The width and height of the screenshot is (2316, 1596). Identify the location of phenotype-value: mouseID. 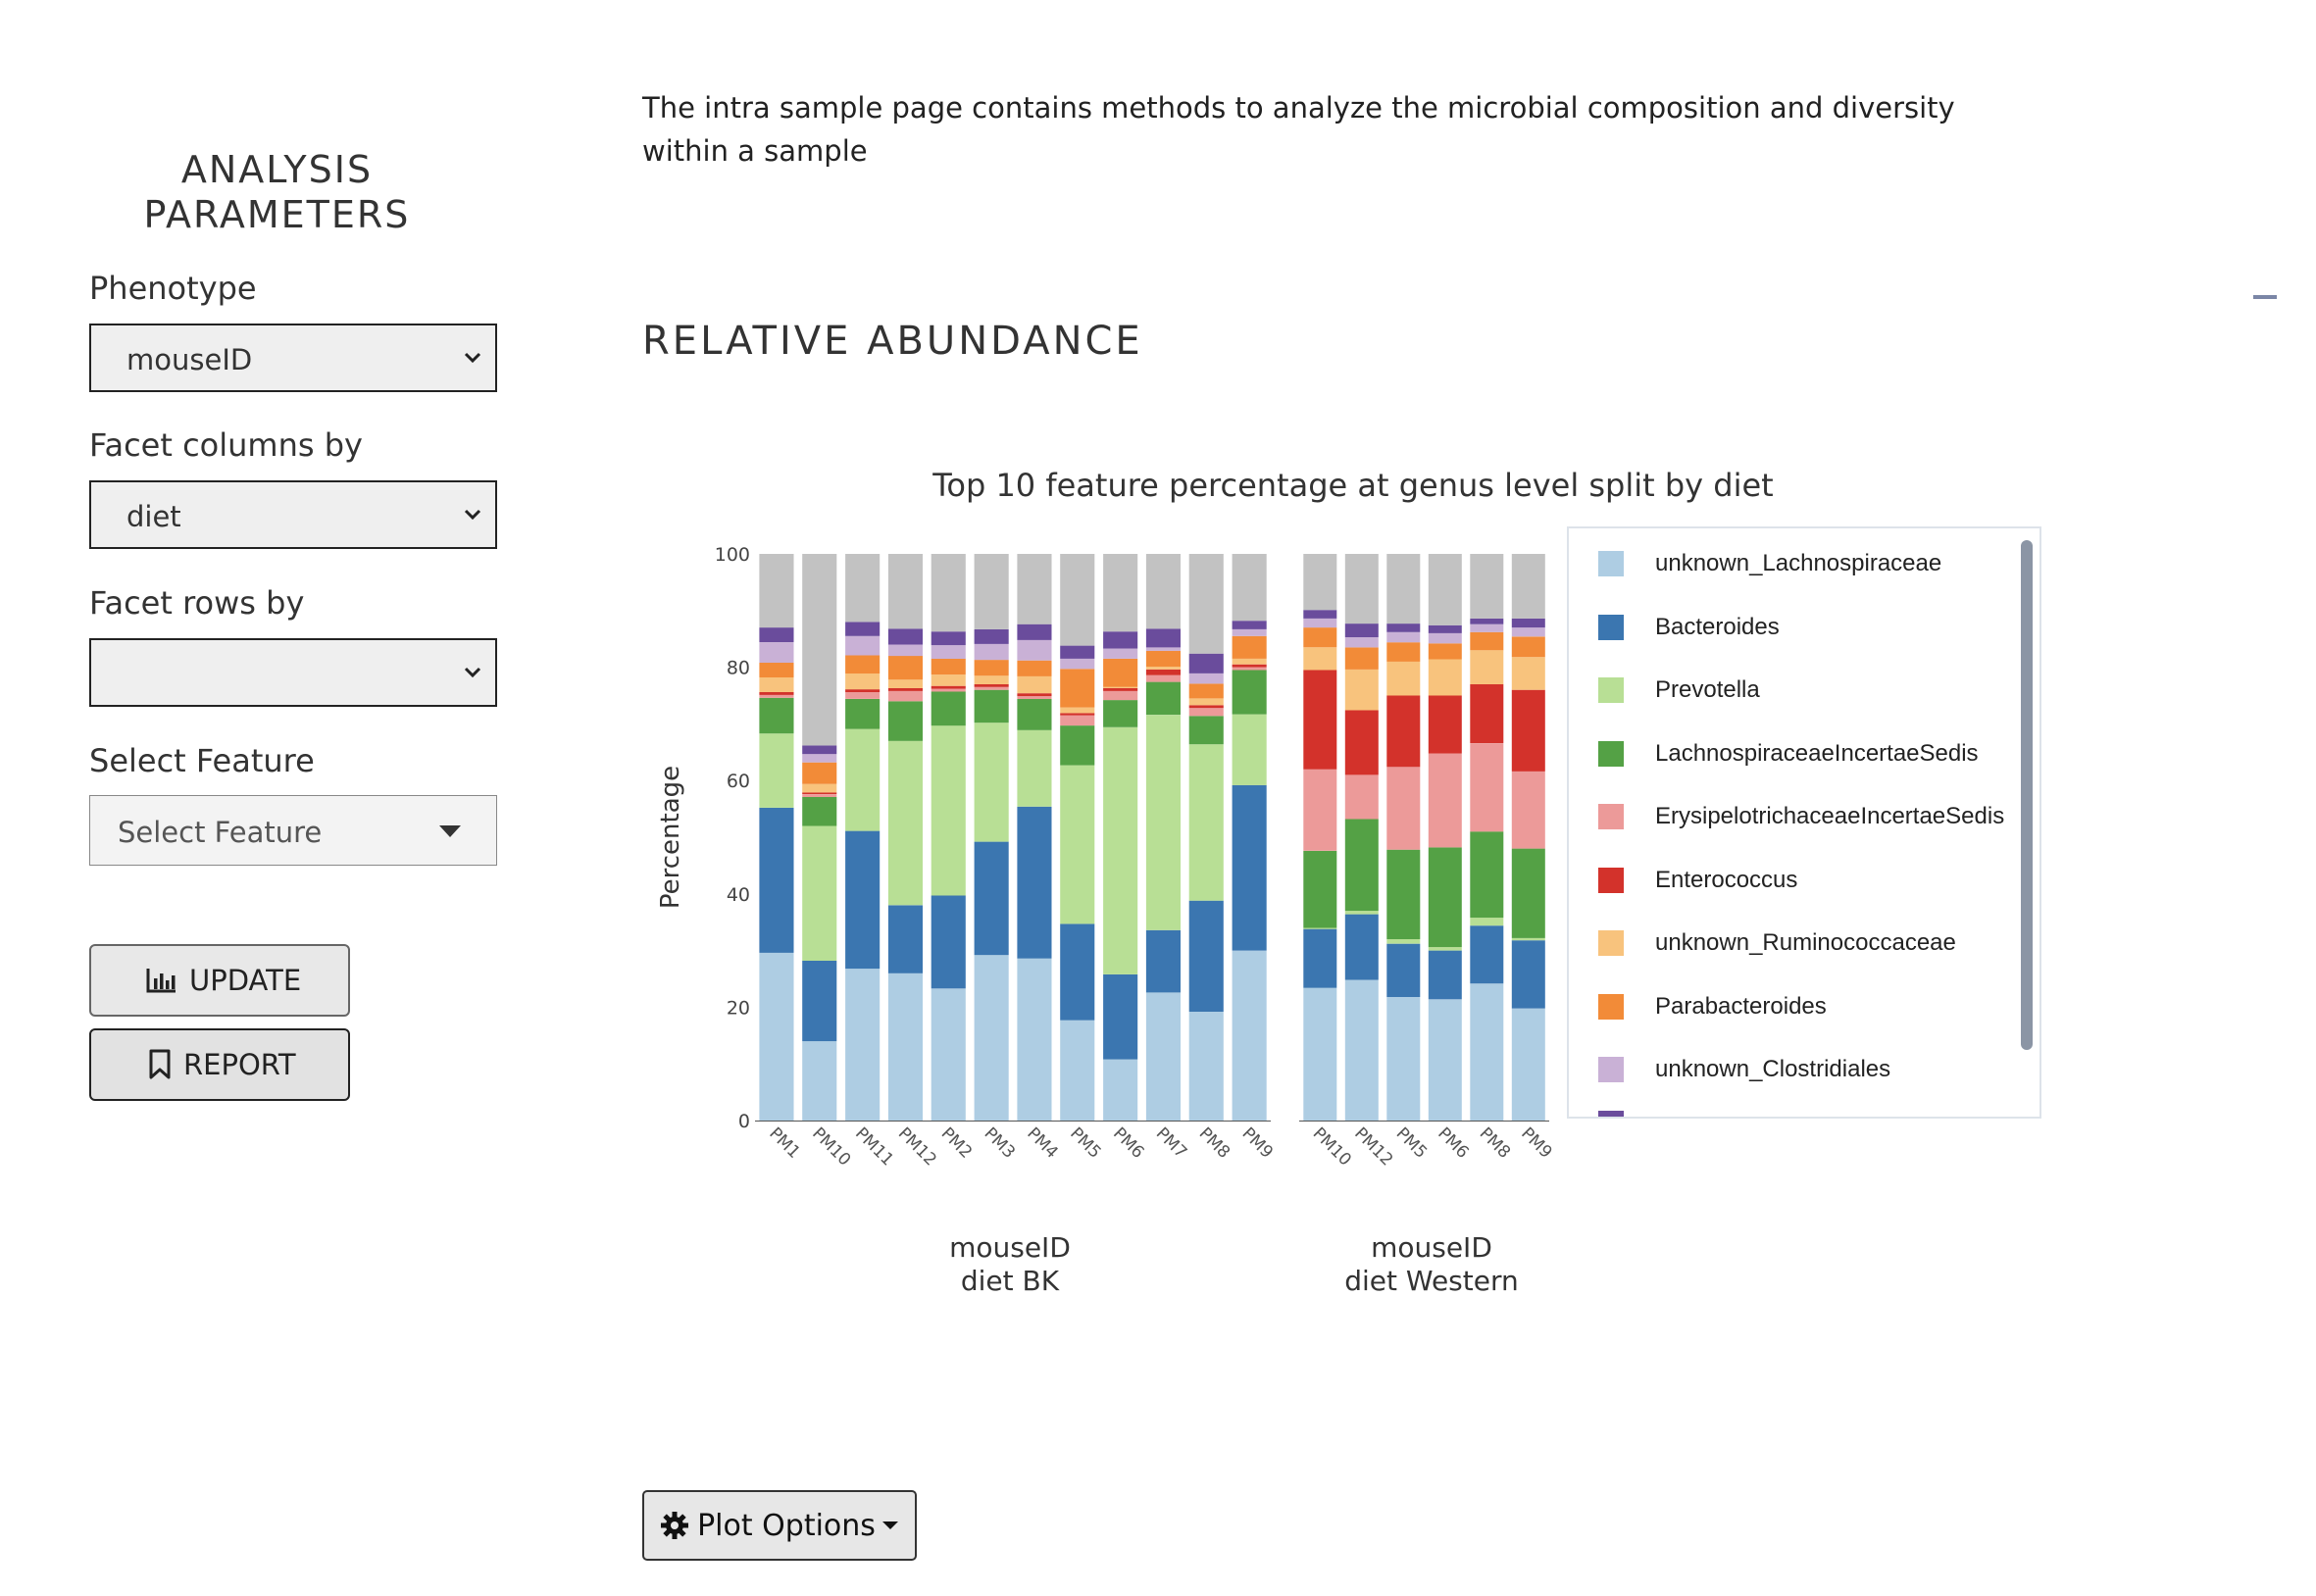
(189, 359).